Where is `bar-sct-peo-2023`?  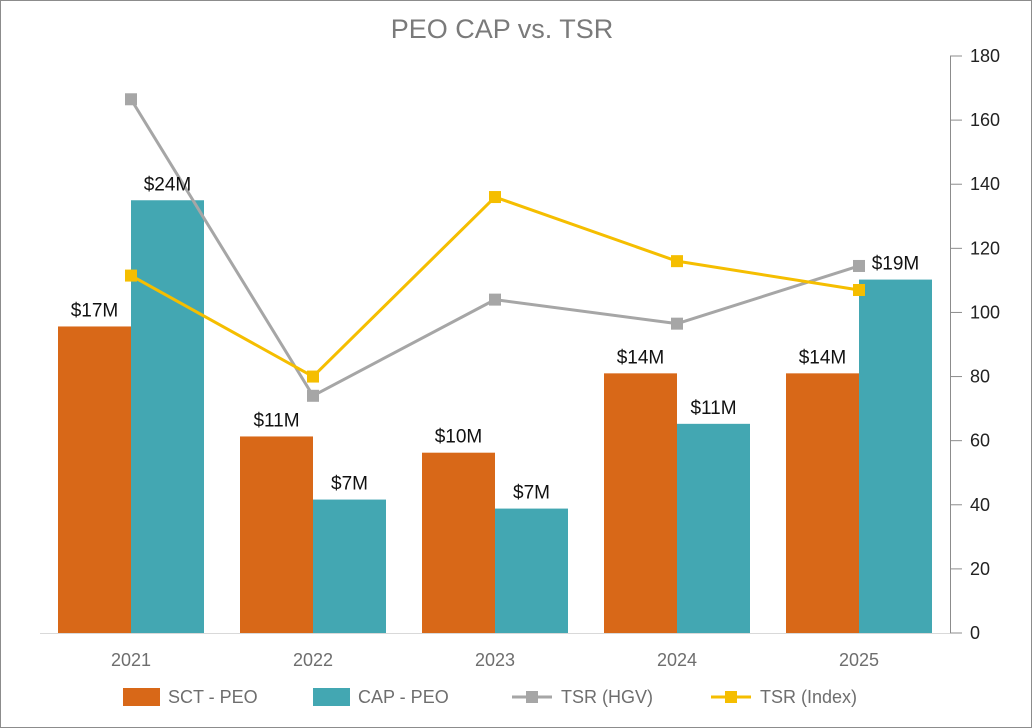 bar-sct-peo-2023 is located at coordinates (458, 542).